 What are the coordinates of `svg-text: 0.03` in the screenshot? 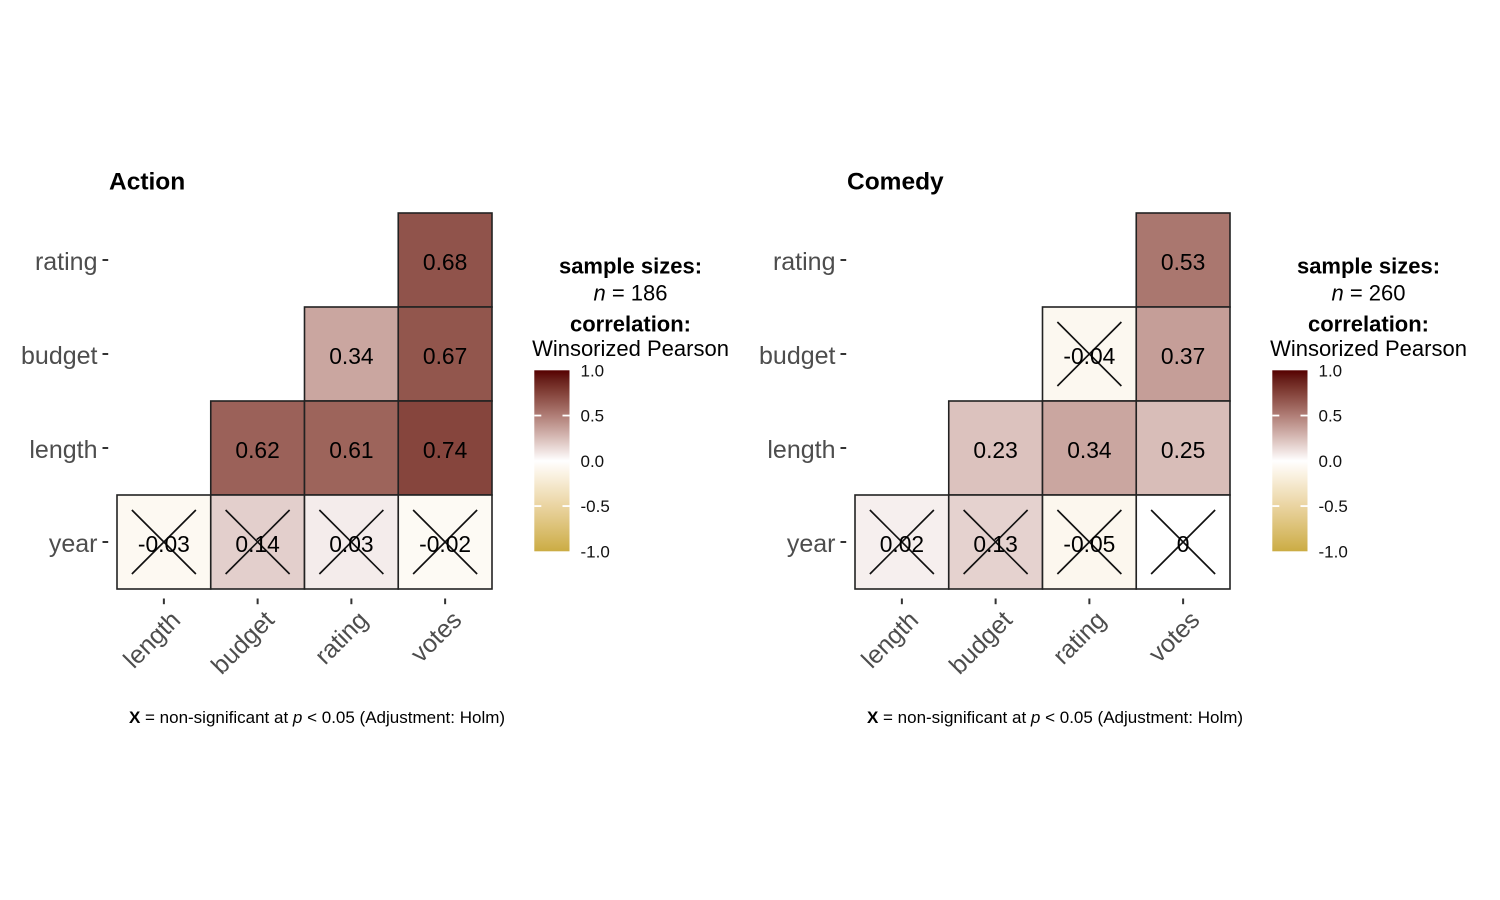 It's located at (351, 544).